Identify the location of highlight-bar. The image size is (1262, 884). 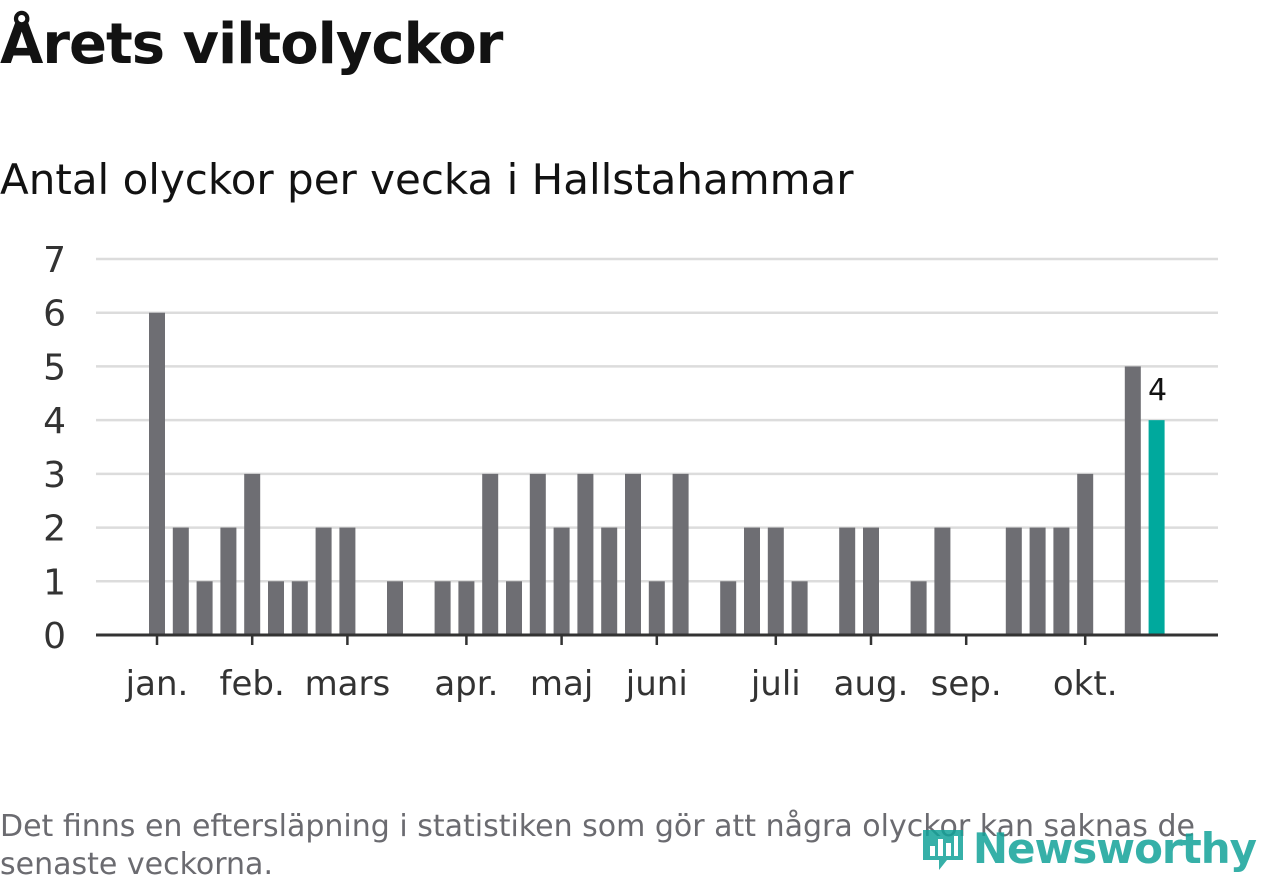
(1156, 527).